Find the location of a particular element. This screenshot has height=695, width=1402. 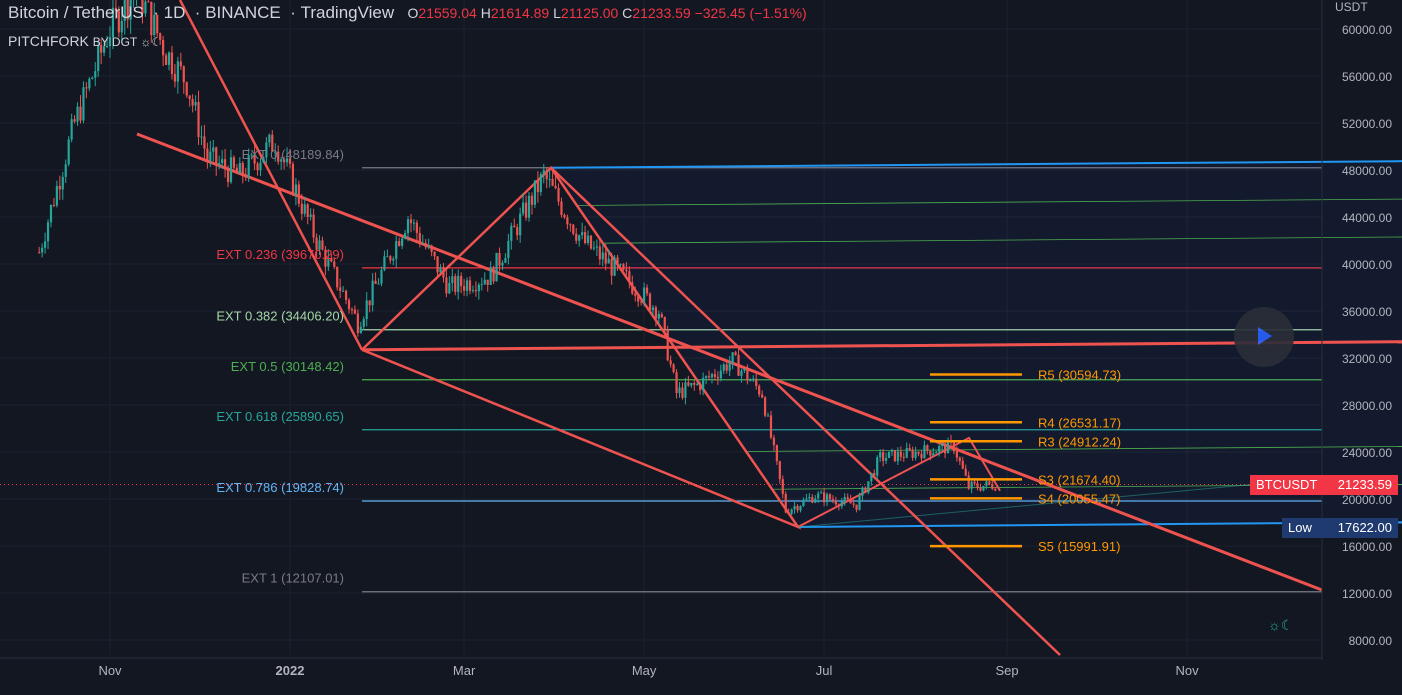

interval: 1D is located at coordinates (174, 12).